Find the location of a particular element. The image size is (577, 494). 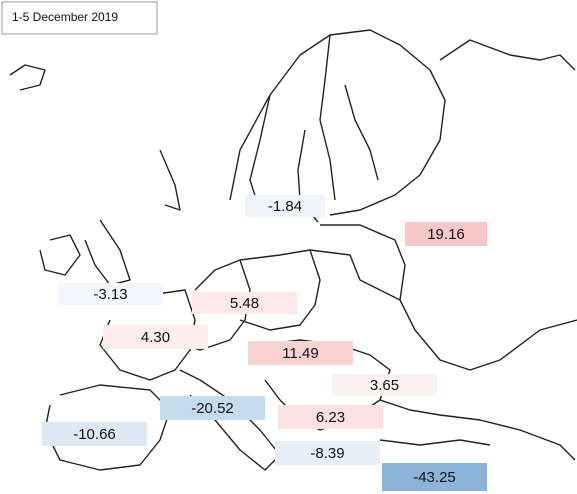

value-label: 6.23 is located at coordinates (330, 417).